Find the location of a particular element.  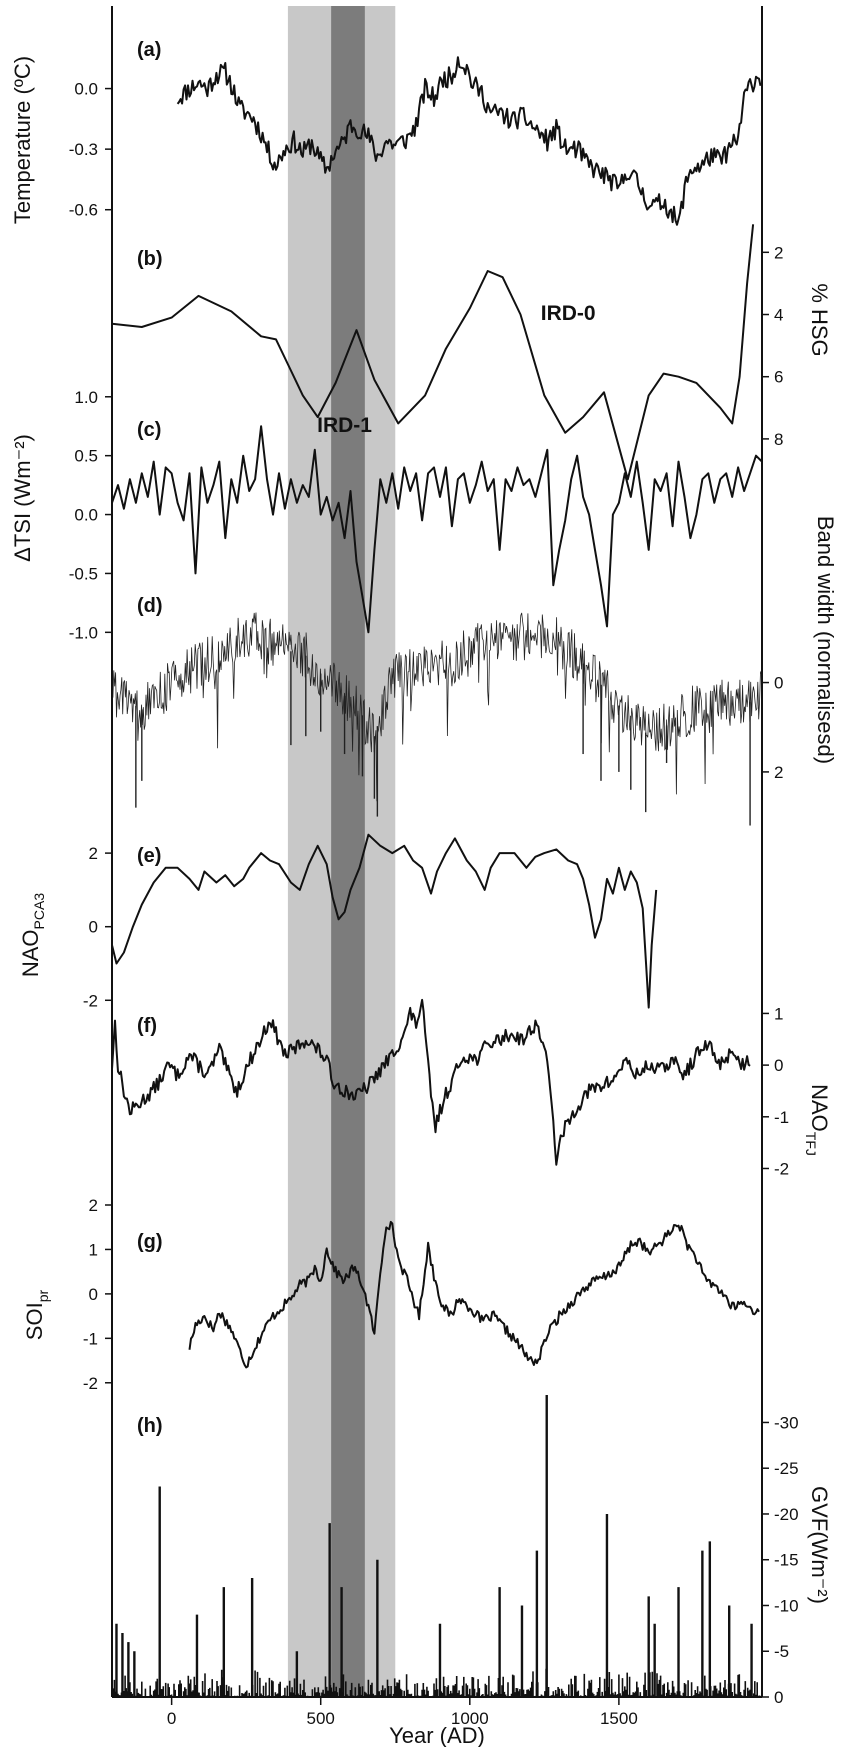

panel-c-tick-label-2: 0.5 is located at coordinates (86, 456).